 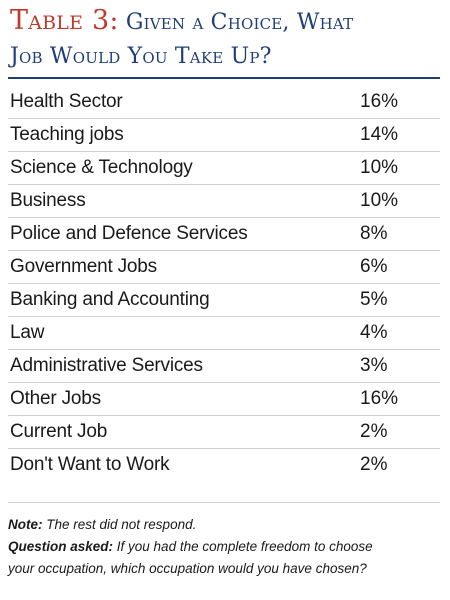 I want to click on note-text: The rest did not respond., so click(x=119, y=524).